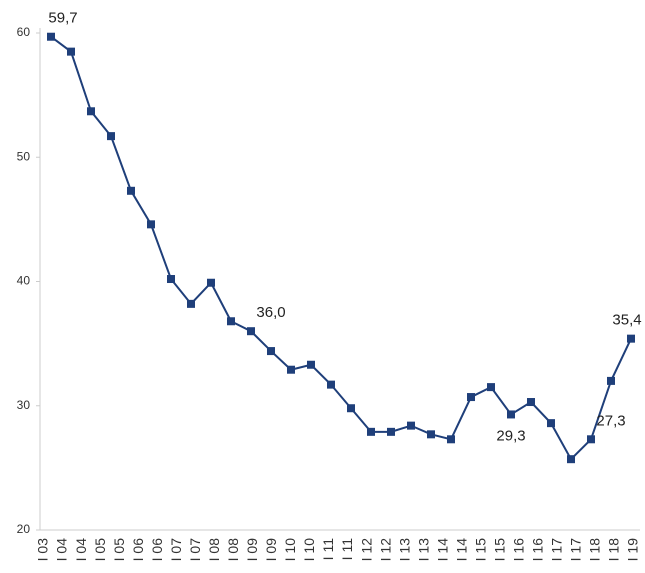  I want to click on y-tick-label: 60, so click(24, 32).